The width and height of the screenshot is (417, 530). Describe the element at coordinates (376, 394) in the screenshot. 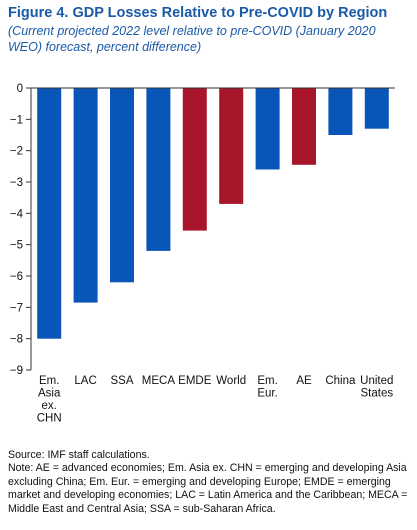

I see `x-category-label-line: States` at that location.